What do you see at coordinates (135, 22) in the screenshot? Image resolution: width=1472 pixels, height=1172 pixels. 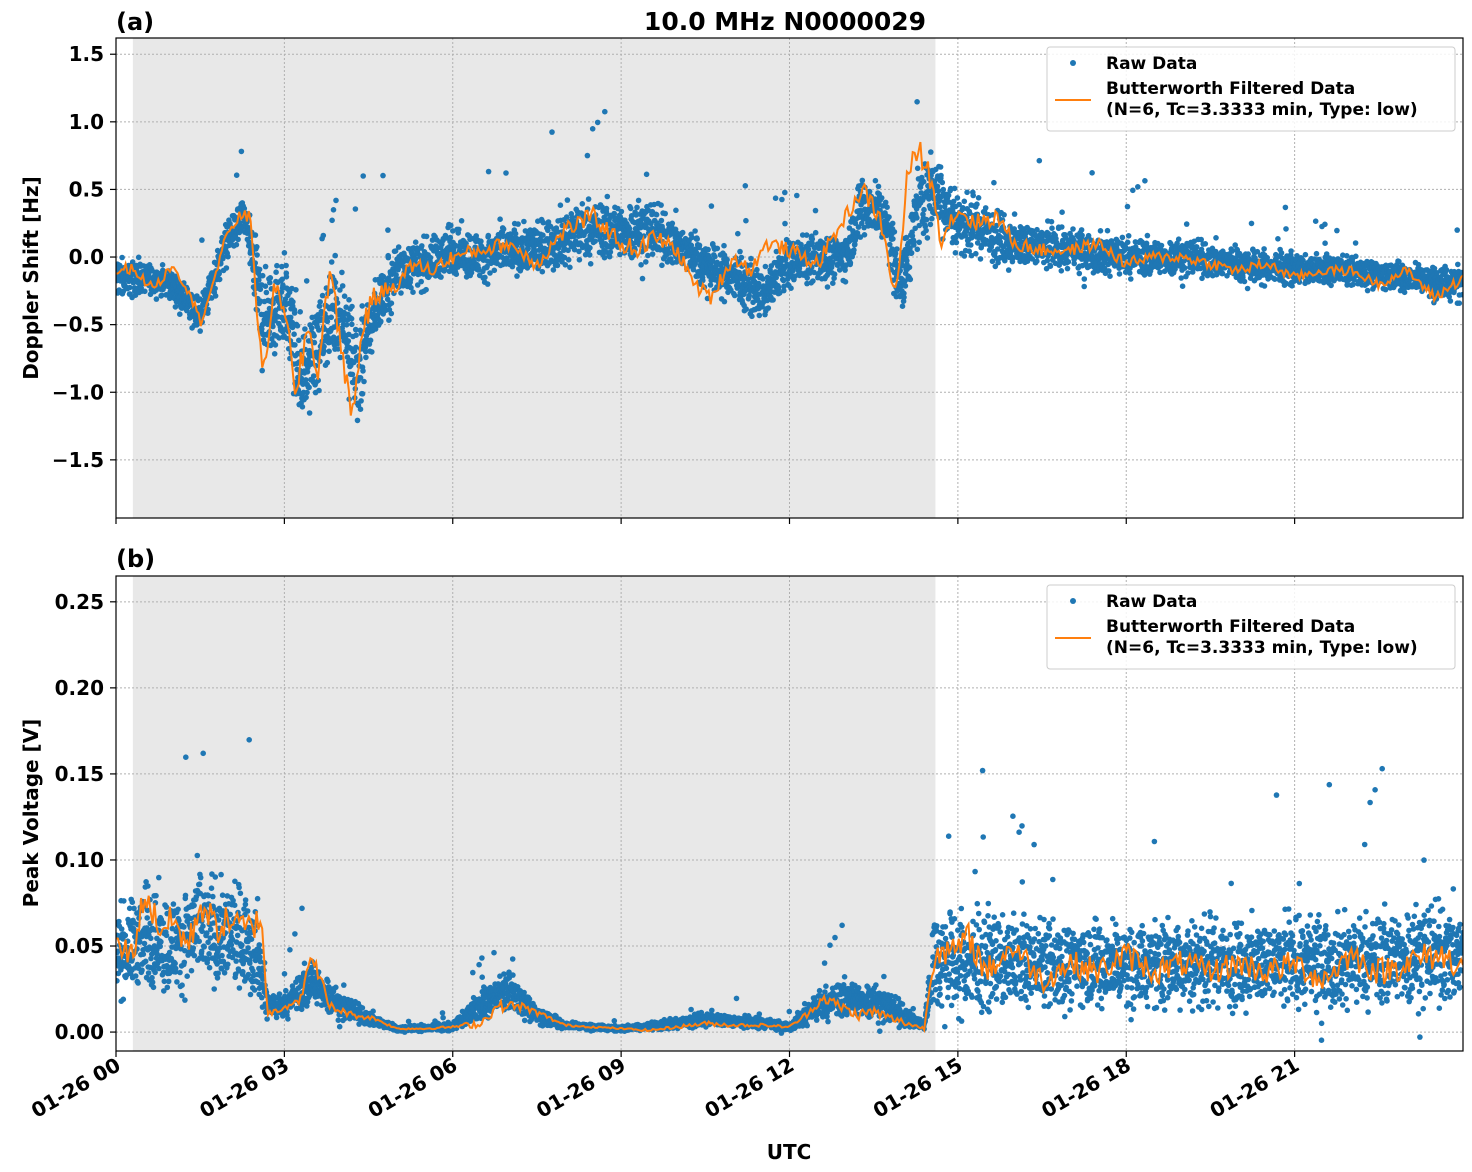 I see `panel-label-a: (a)` at bounding box center [135, 22].